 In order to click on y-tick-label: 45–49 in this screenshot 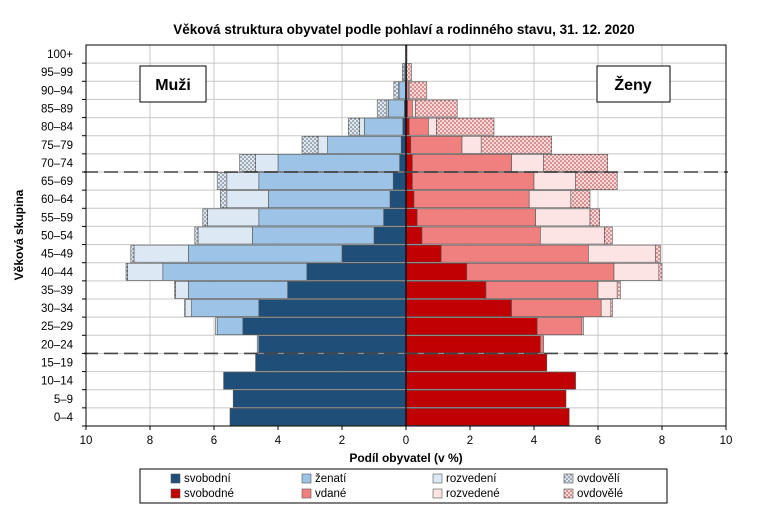, I will do `click(57, 255)`.